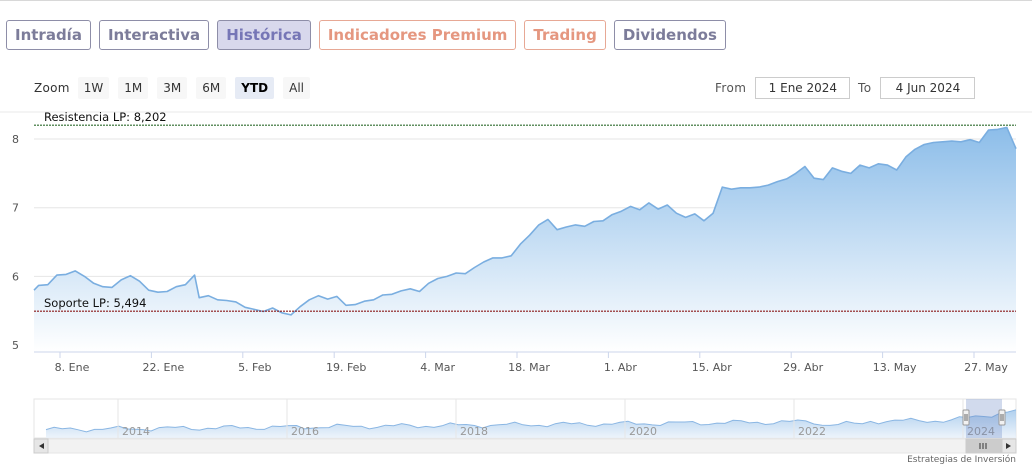 The image size is (1032, 475). What do you see at coordinates (254, 367) in the screenshot?
I see `x-tick-label: 5. Feb` at bounding box center [254, 367].